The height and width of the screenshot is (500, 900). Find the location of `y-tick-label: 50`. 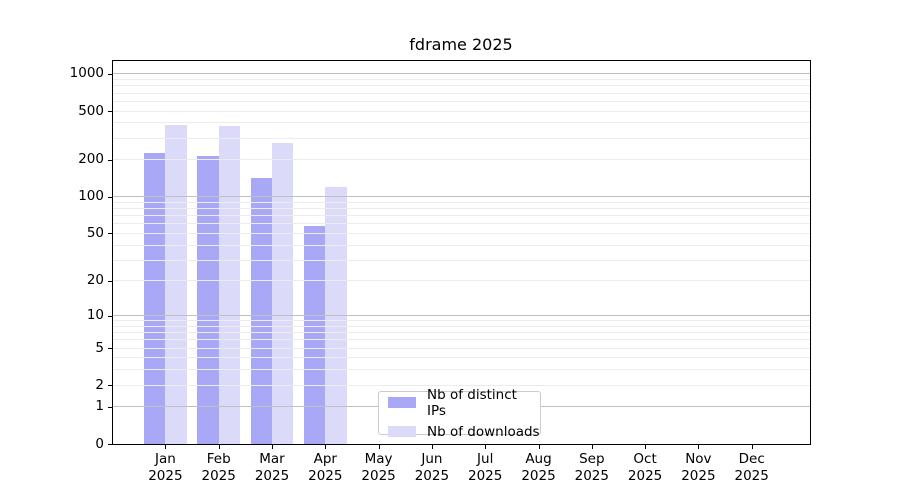

y-tick-label: 50 is located at coordinates (95, 232).